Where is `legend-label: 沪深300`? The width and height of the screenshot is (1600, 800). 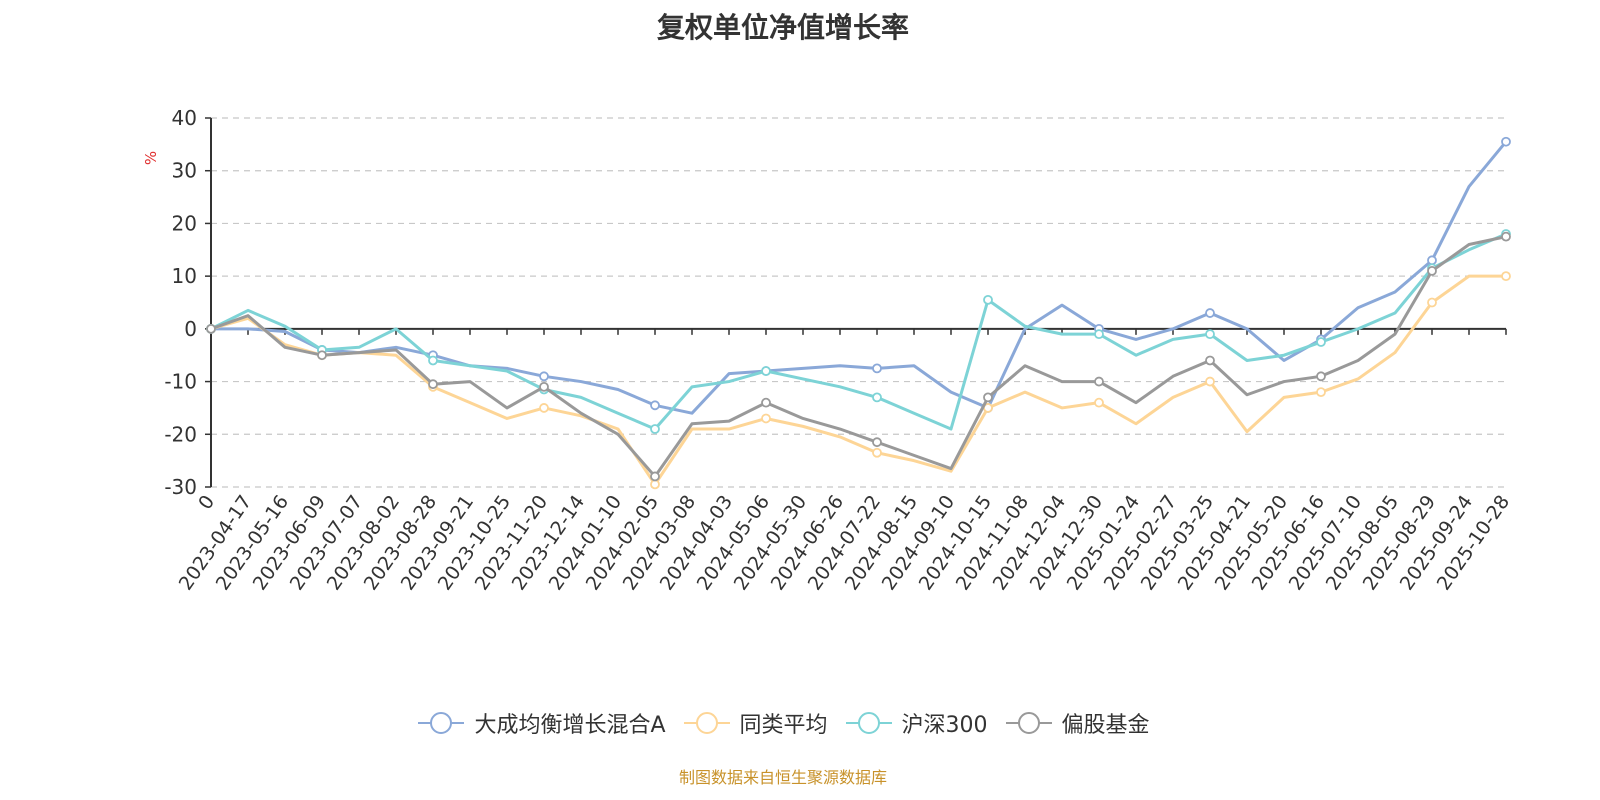 legend-label: 沪深300 is located at coordinates (944, 725).